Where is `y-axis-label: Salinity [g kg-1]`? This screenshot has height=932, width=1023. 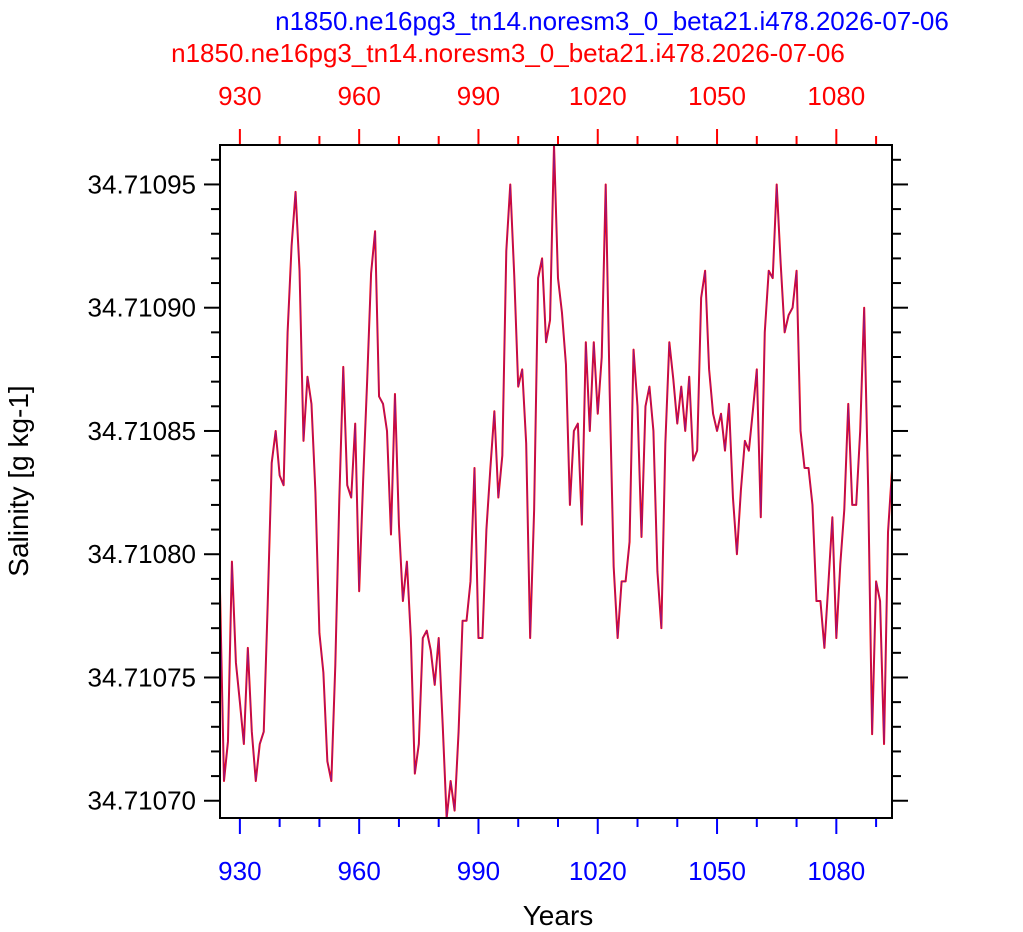
y-axis-label: Salinity [g kg-1] is located at coordinates (18, 480).